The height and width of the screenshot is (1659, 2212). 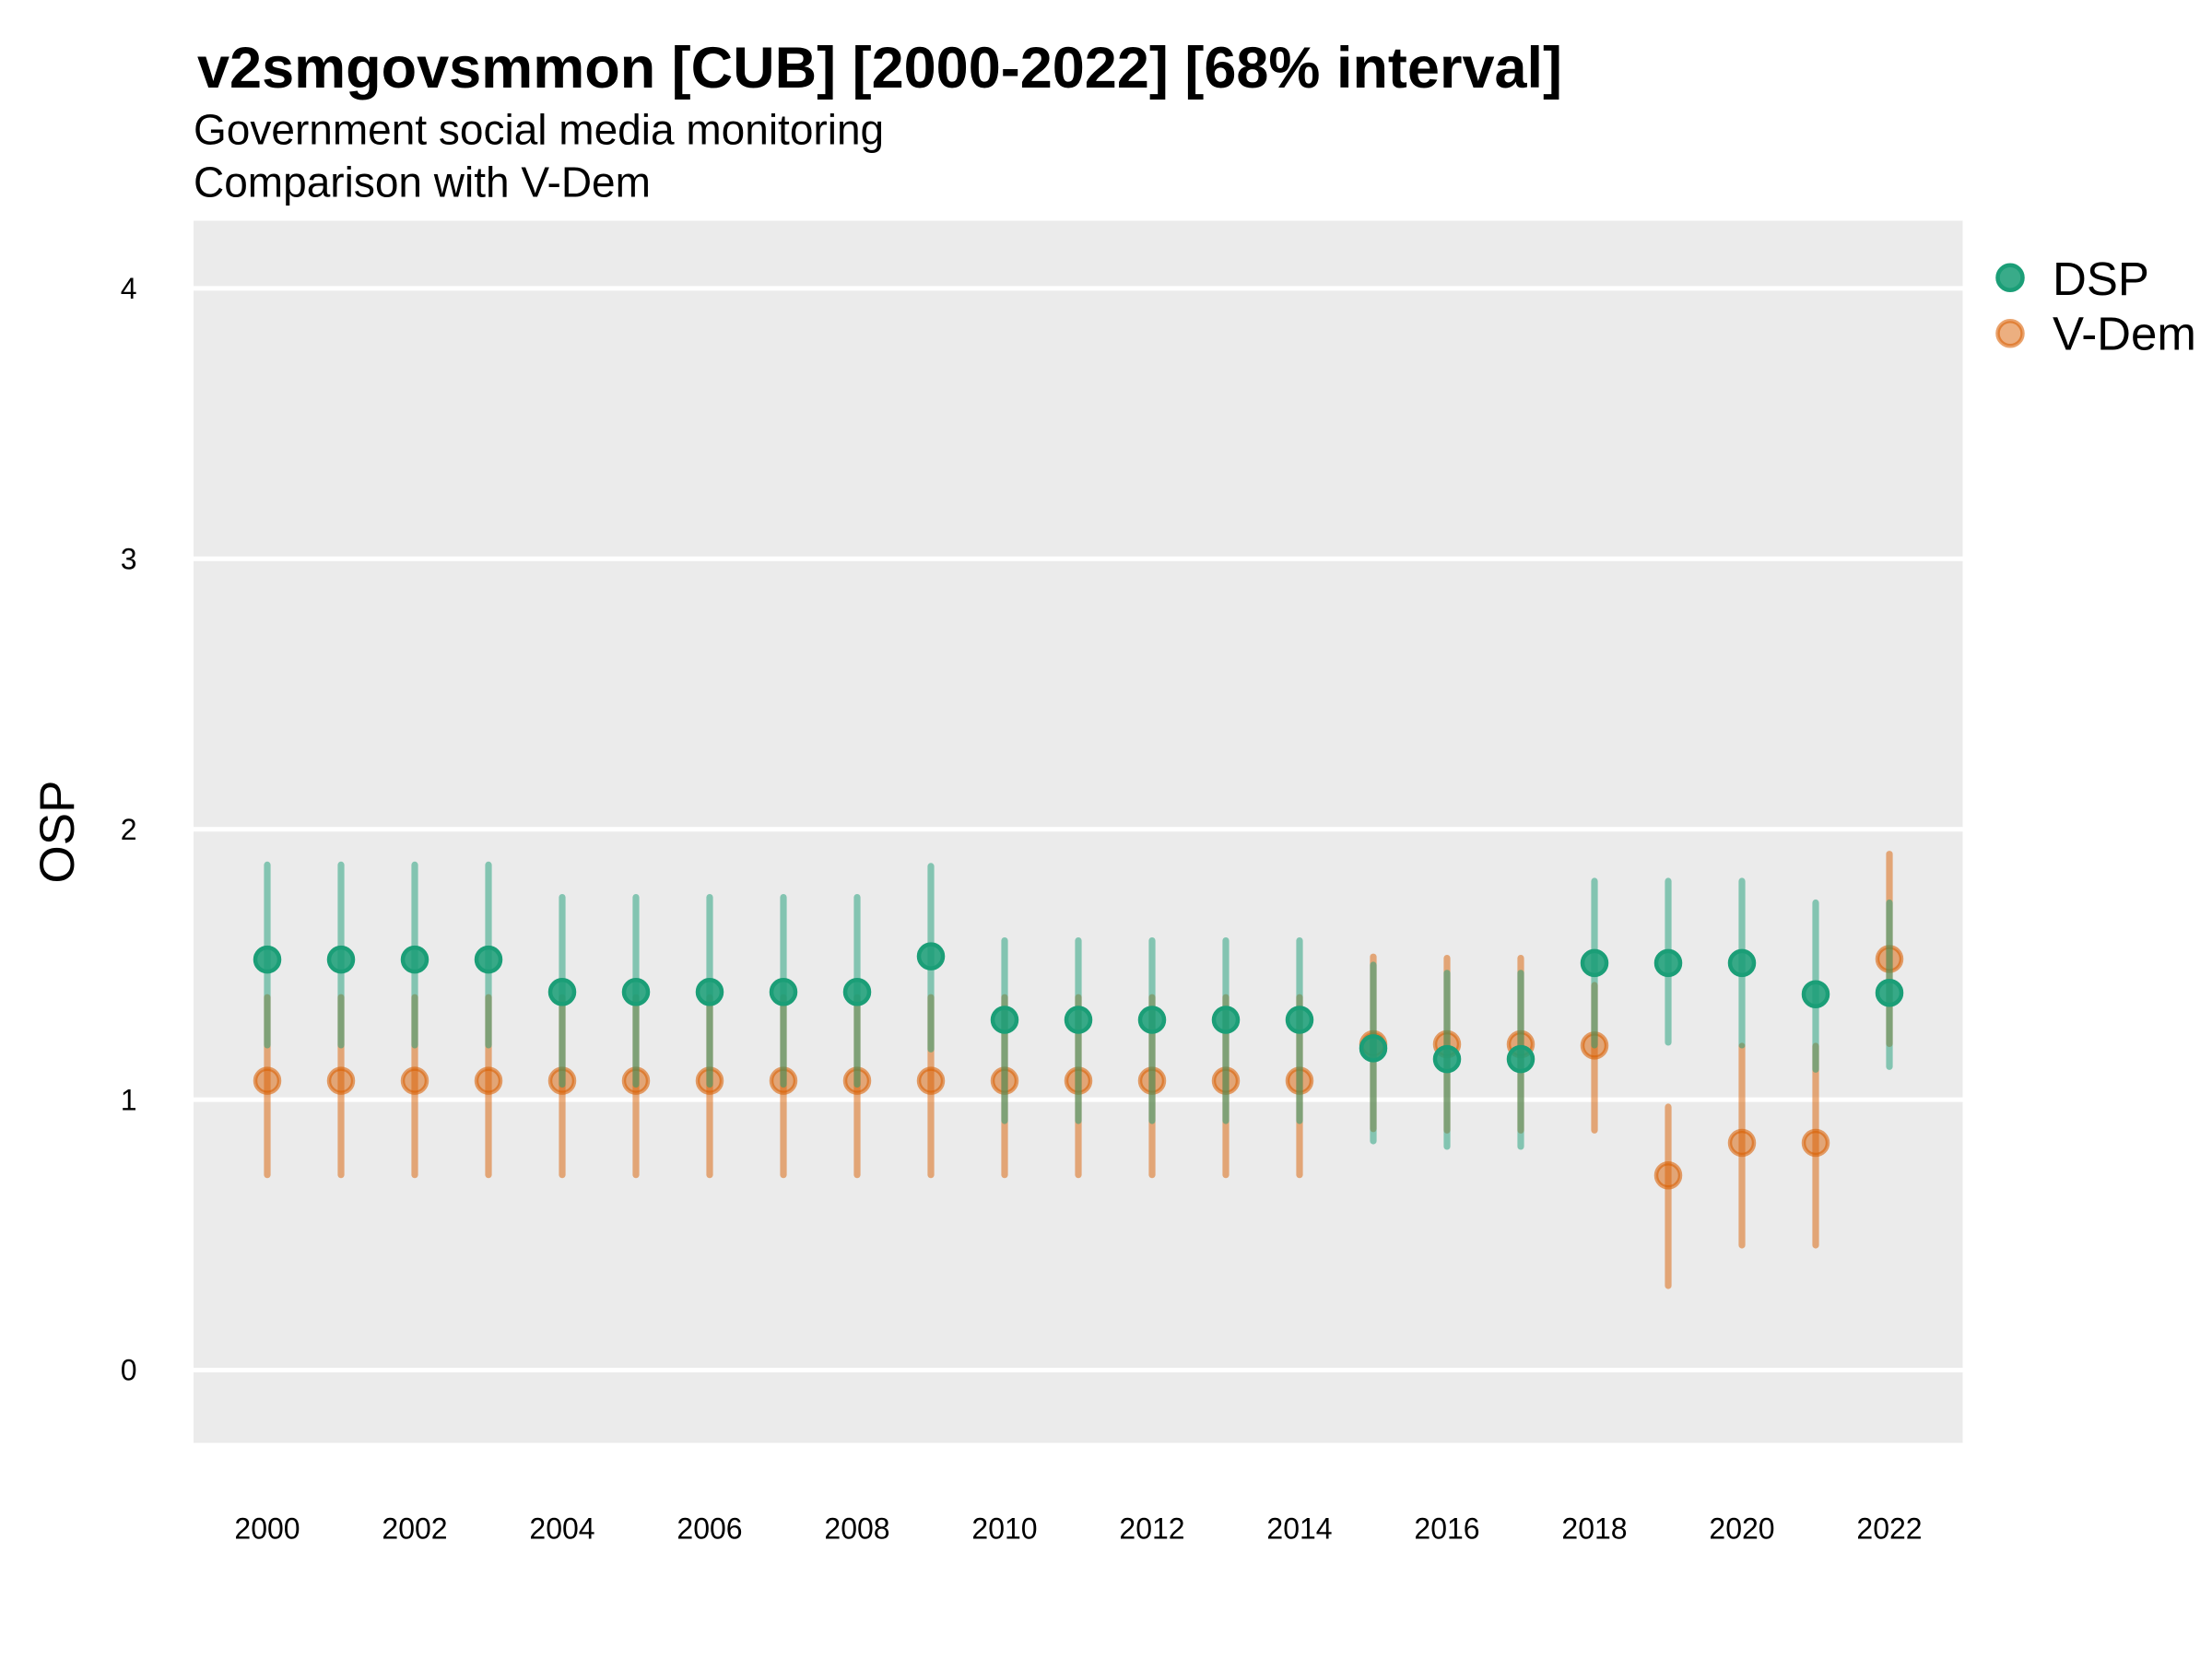 What do you see at coordinates (1889, 1528) in the screenshot?
I see `svg-text: 2022` at bounding box center [1889, 1528].